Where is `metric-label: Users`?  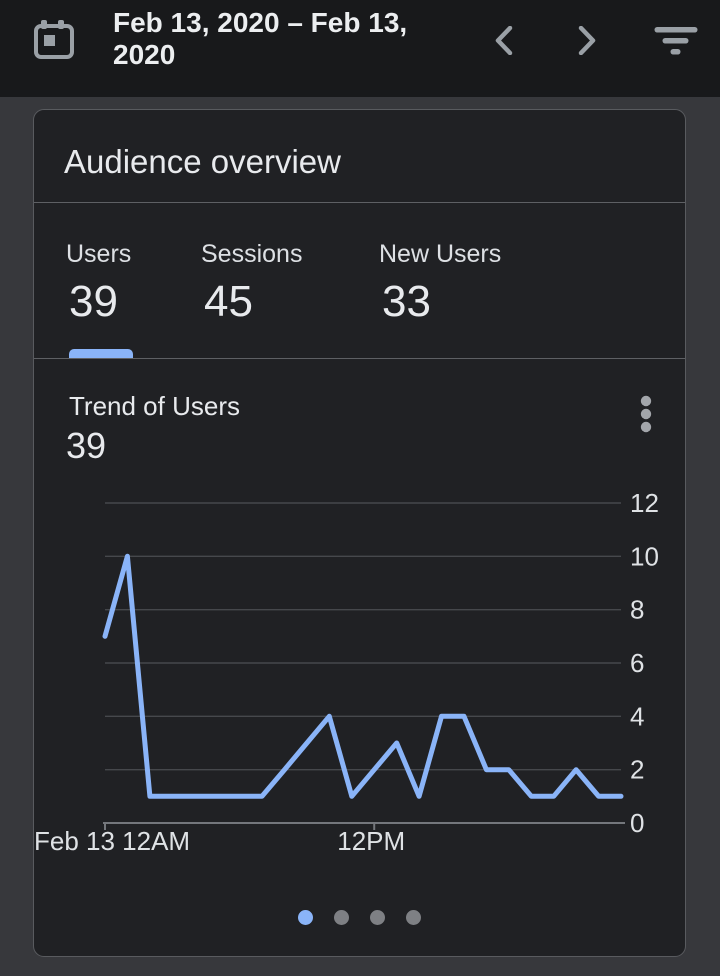 metric-label: Users is located at coordinates (99, 254).